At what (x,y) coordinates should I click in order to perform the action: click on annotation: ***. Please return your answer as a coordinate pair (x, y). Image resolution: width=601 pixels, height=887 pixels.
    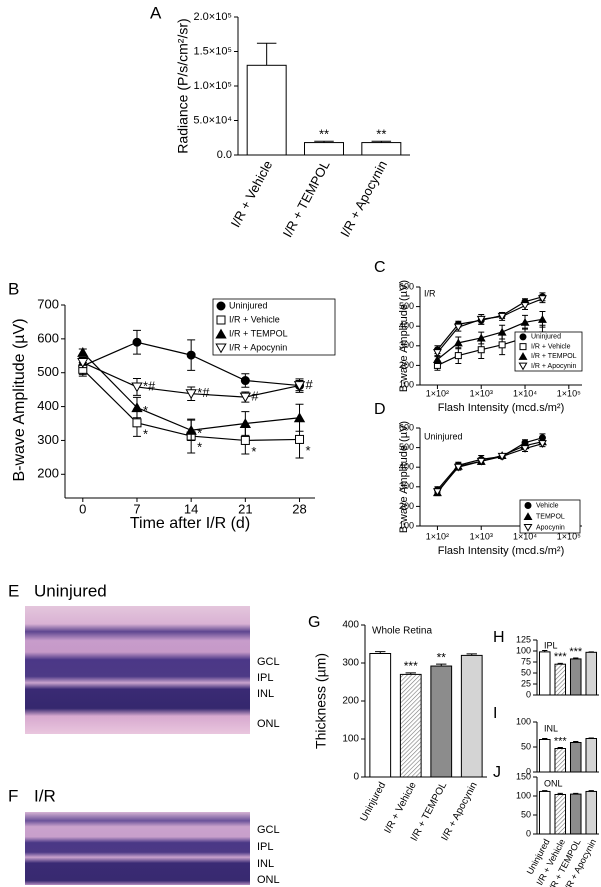
    Looking at the image, I should click on (561, 741).